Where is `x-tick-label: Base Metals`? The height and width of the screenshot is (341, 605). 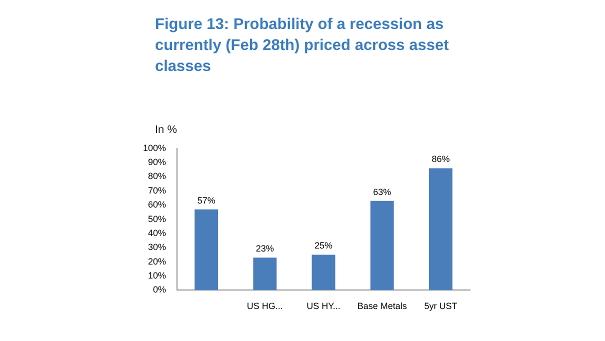 x-tick-label: Base Metals is located at coordinates (382, 306).